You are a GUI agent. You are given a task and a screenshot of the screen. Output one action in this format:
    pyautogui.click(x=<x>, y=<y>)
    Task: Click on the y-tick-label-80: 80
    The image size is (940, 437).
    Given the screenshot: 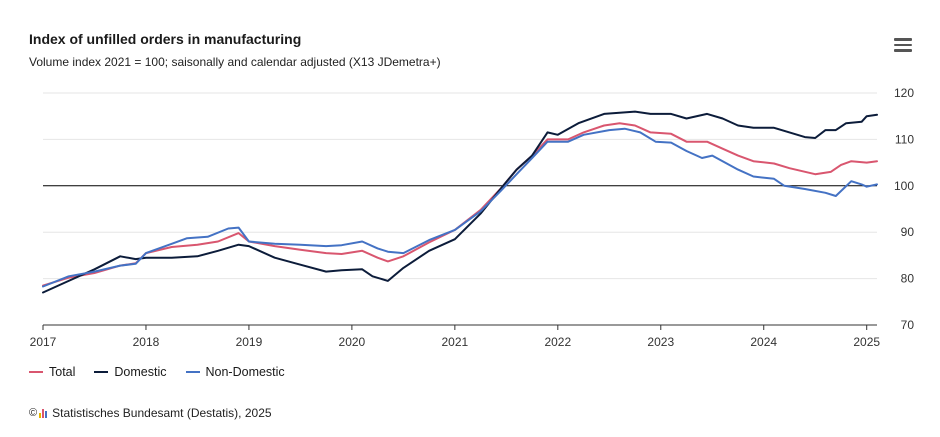 What is the action you would take?
    pyautogui.click(x=908, y=279)
    